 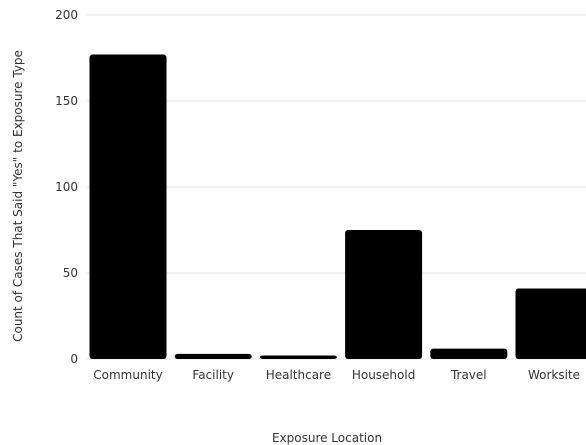 What do you see at coordinates (298, 375) in the screenshot?
I see `x-tick-label: Healthcare` at bounding box center [298, 375].